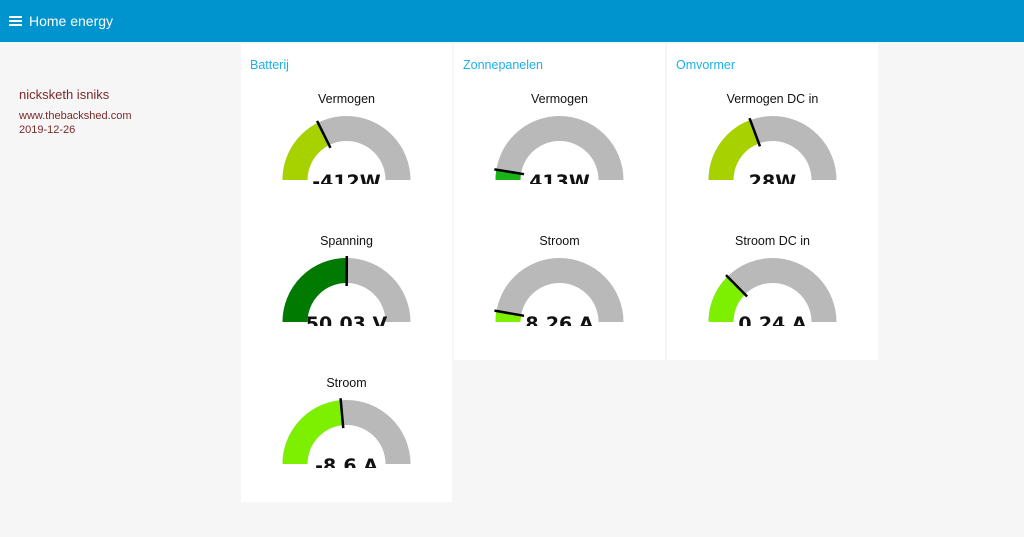 The image size is (1024, 537). I want to click on gauge-dial: 50.03 V4060, so click(346, 290).